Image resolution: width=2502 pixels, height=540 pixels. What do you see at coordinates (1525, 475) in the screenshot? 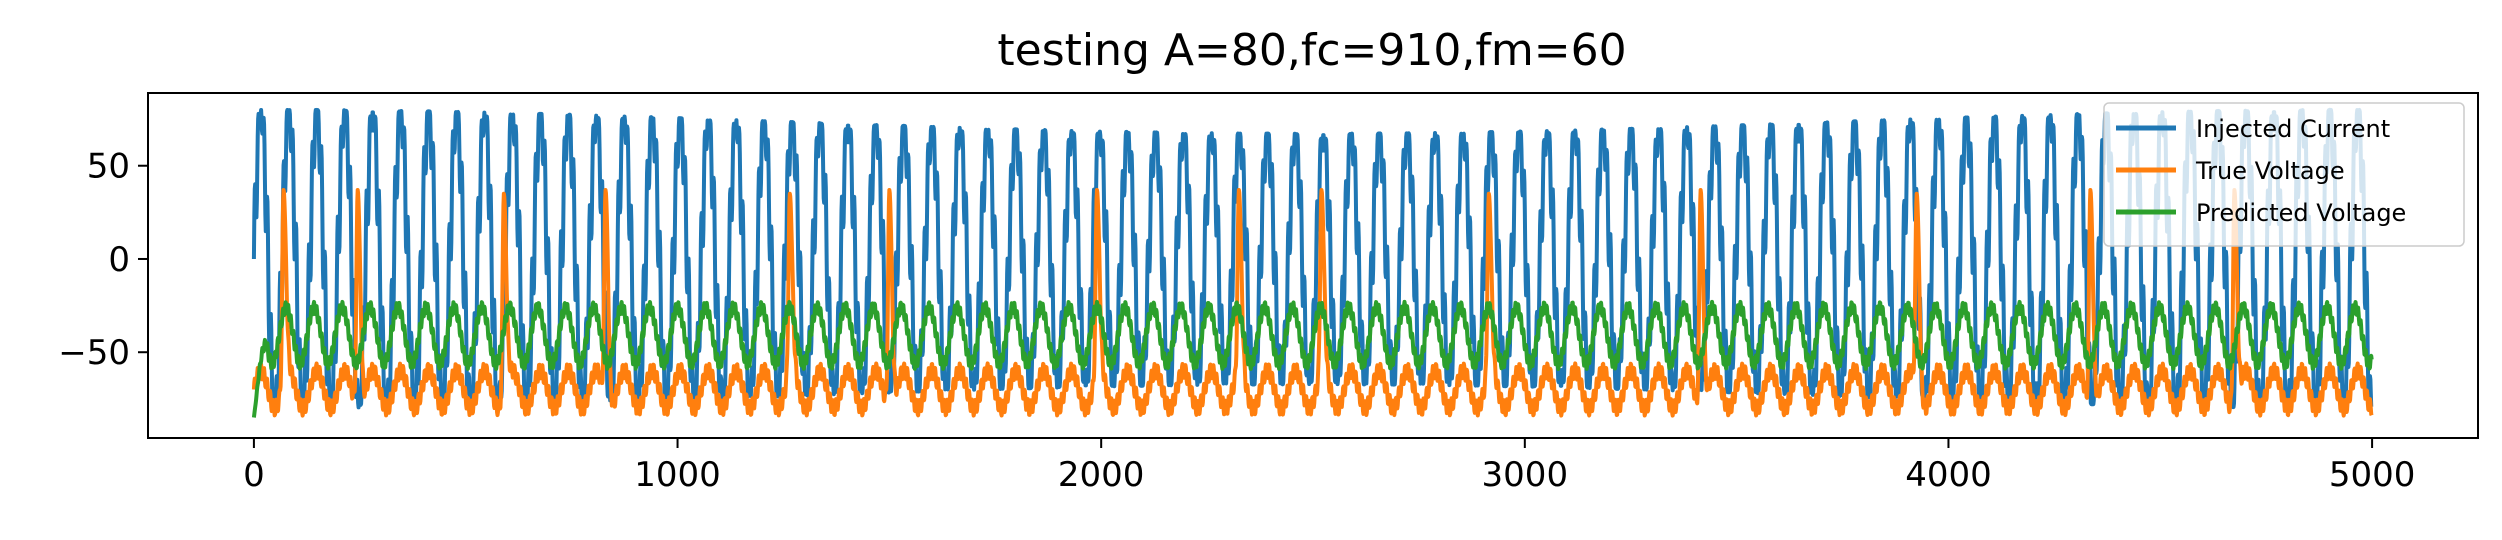
I see `x-tick-label: 3000` at bounding box center [1525, 475].